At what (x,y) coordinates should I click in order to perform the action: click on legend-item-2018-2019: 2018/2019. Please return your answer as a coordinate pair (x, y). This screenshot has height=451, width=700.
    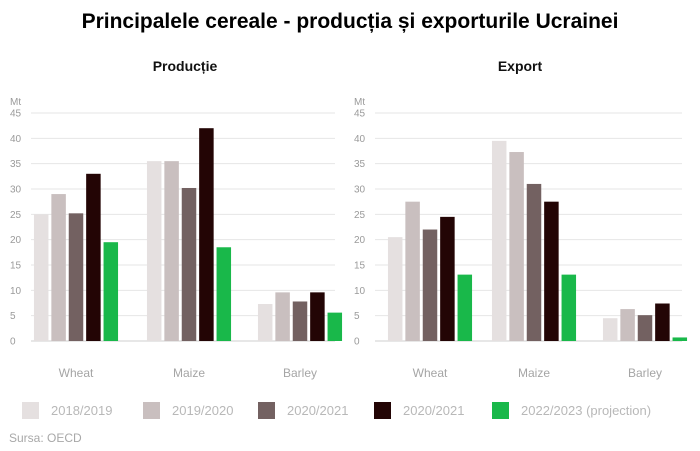
    Looking at the image, I should click on (67, 410).